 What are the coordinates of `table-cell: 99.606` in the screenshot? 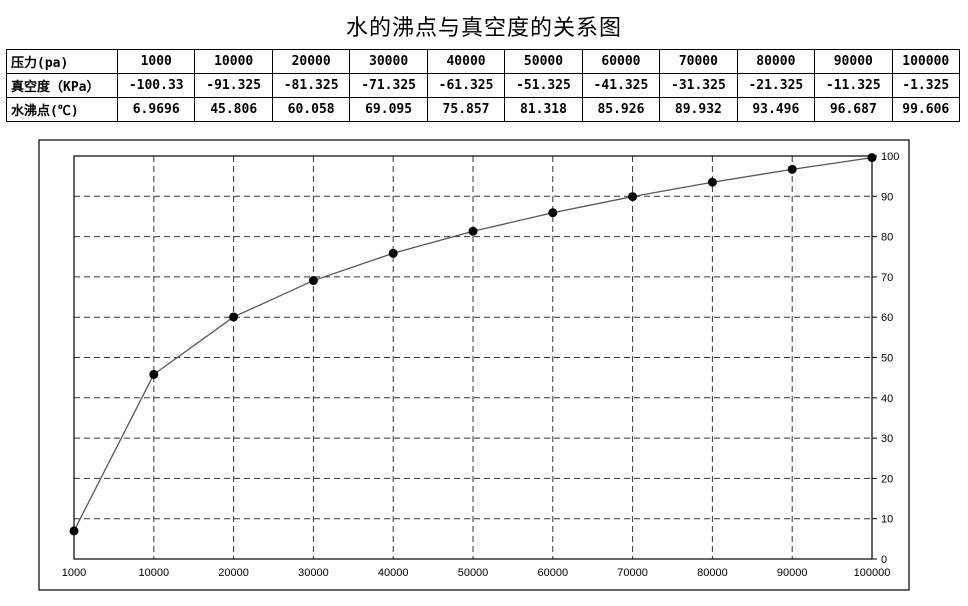 It's located at (926, 109).